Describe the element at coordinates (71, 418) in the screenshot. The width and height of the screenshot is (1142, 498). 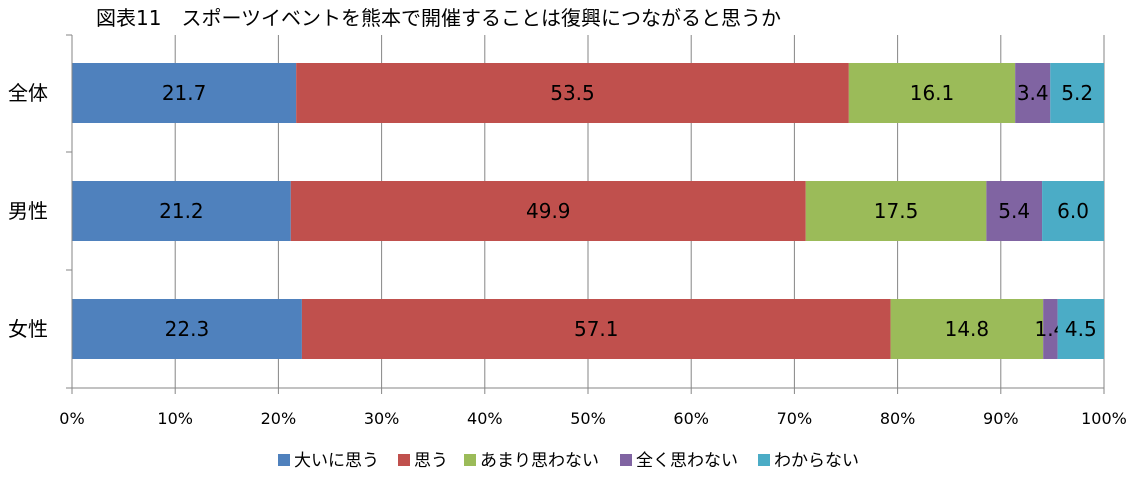
I see `x-tick-label: 0%` at that location.